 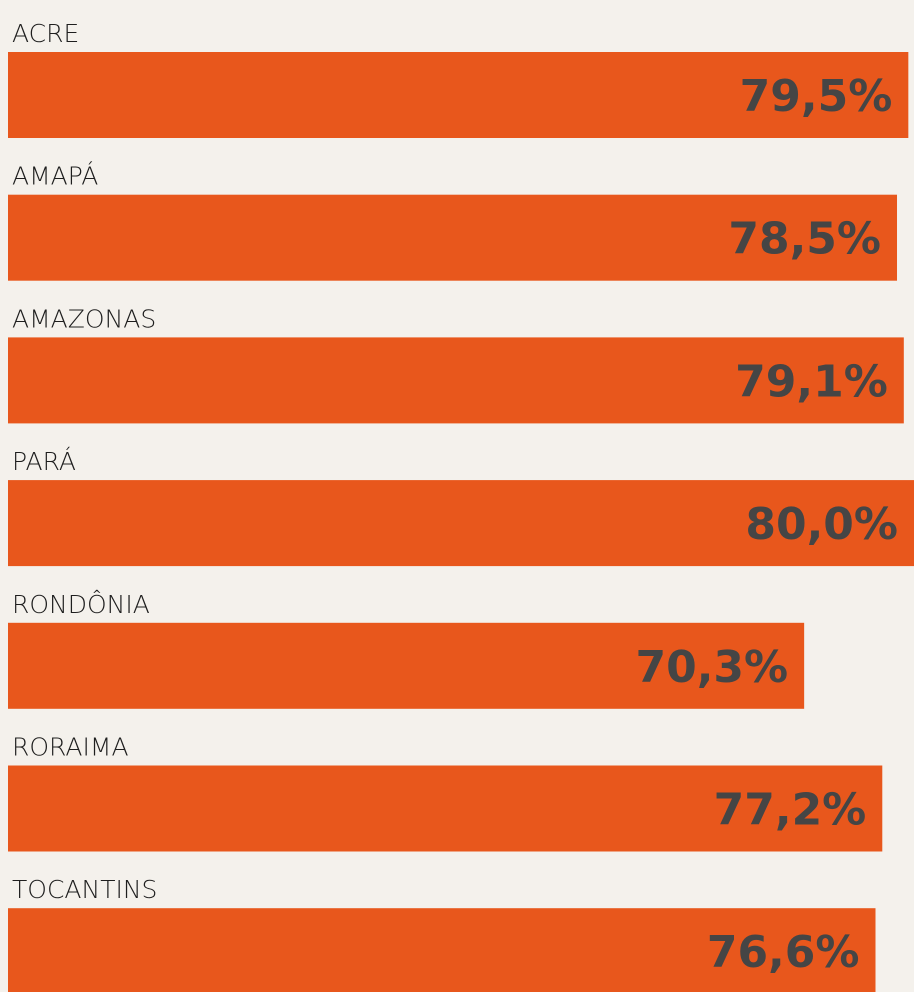 What do you see at coordinates (783, 952) in the screenshot?
I see `value-label: 76,6%` at bounding box center [783, 952].